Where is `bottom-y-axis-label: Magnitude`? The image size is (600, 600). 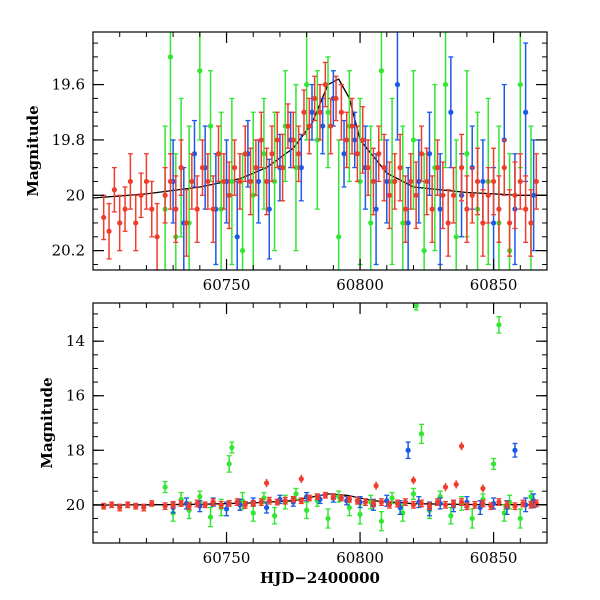
bottom-y-axis-label: Magnitude is located at coordinates (47, 422).